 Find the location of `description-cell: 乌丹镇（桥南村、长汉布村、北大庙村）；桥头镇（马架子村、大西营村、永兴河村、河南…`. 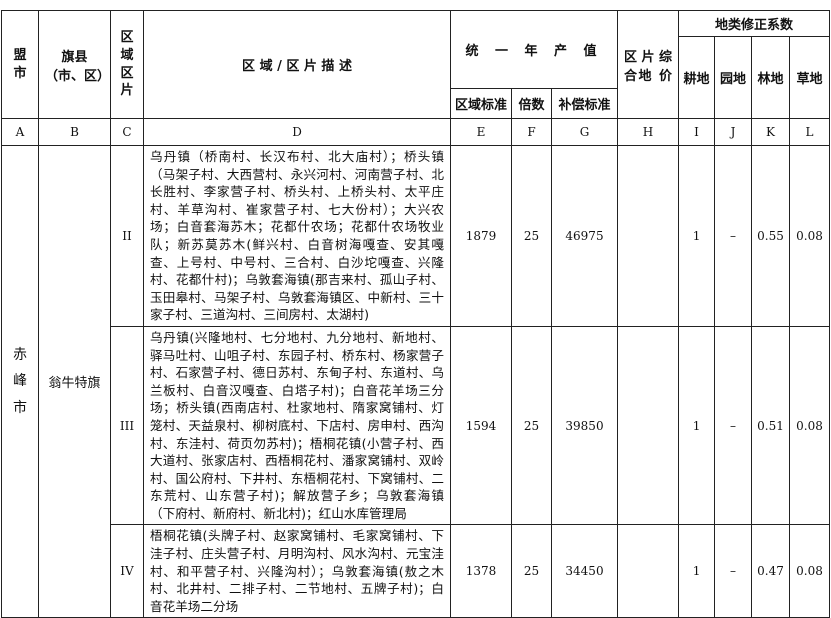

description-cell: 乌丹镇（桥南村、长汉布村、北大庙村）；桥头镇（马架子村、大西营村、永兴河村、河南… is located at coordinates (297, 236).